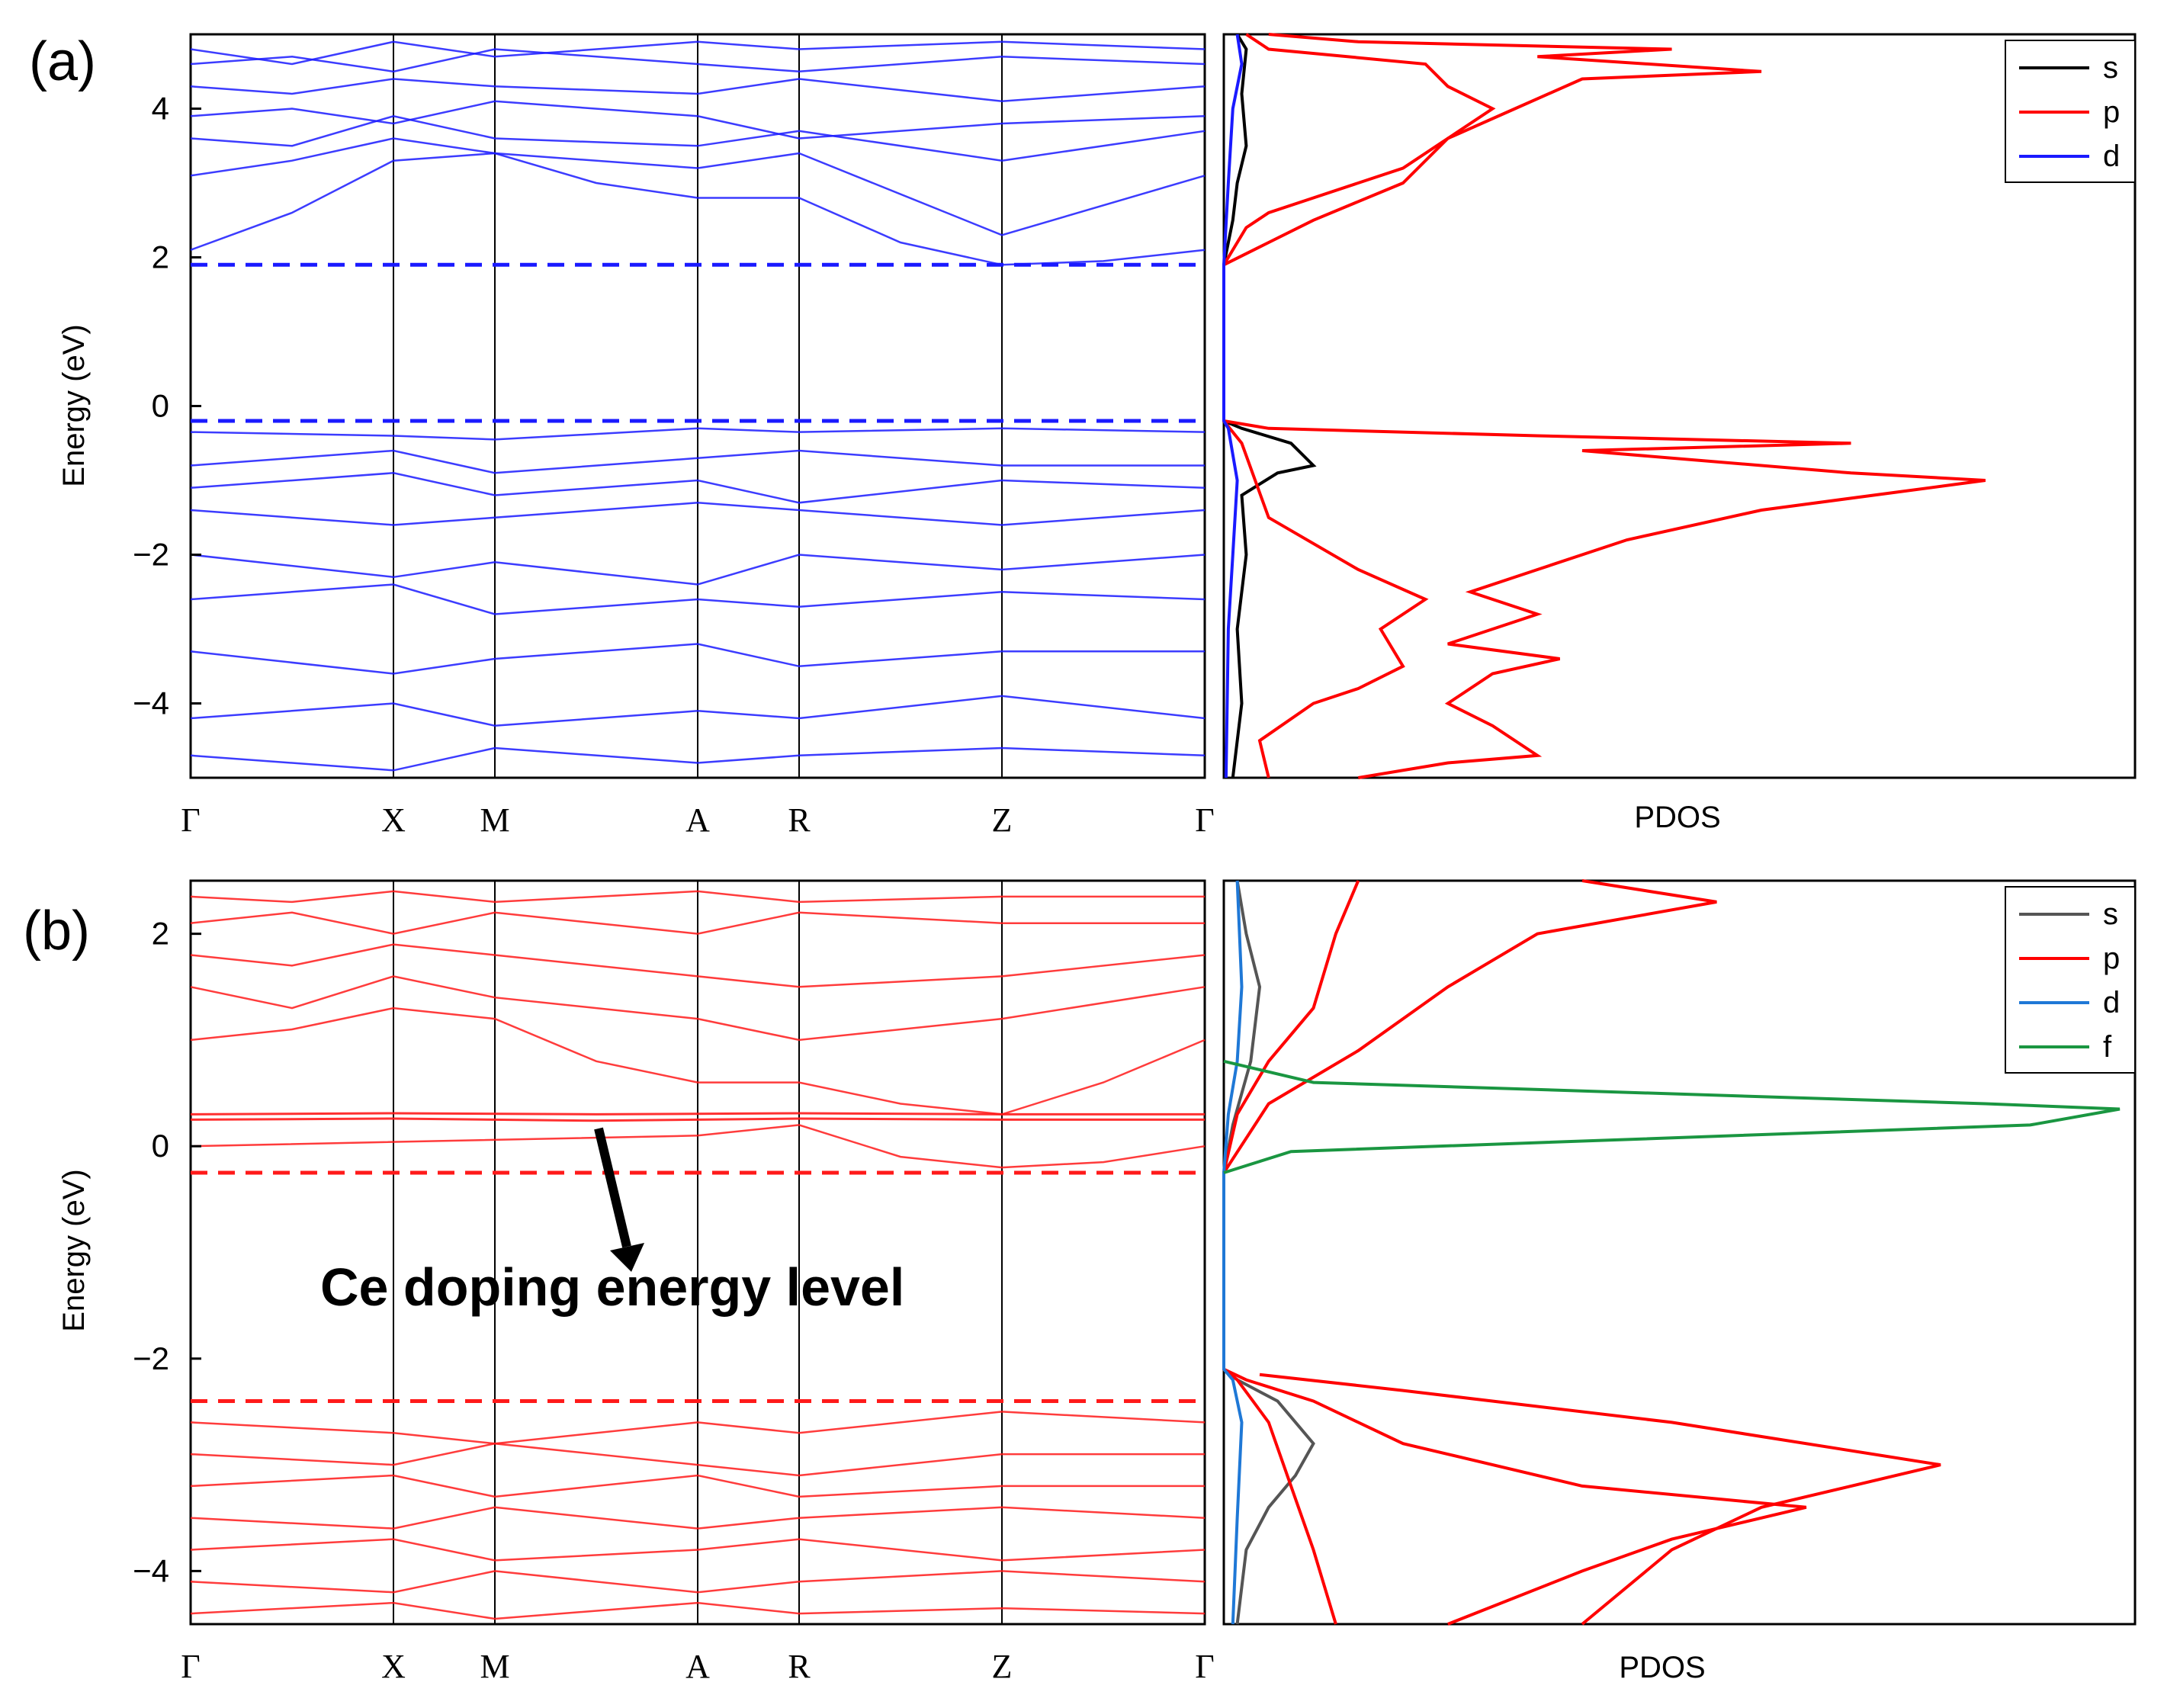 This screenshot has height=1708, width=2180. I want to click on pdos-line-f, so click(1672, 1116).